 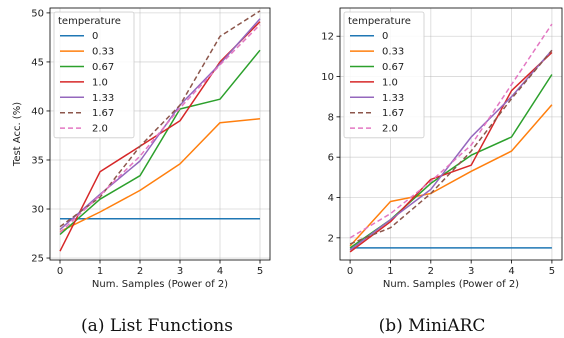 I want to click on caption-miniarc: (b) MiniARC, so click(x=432, y=326).